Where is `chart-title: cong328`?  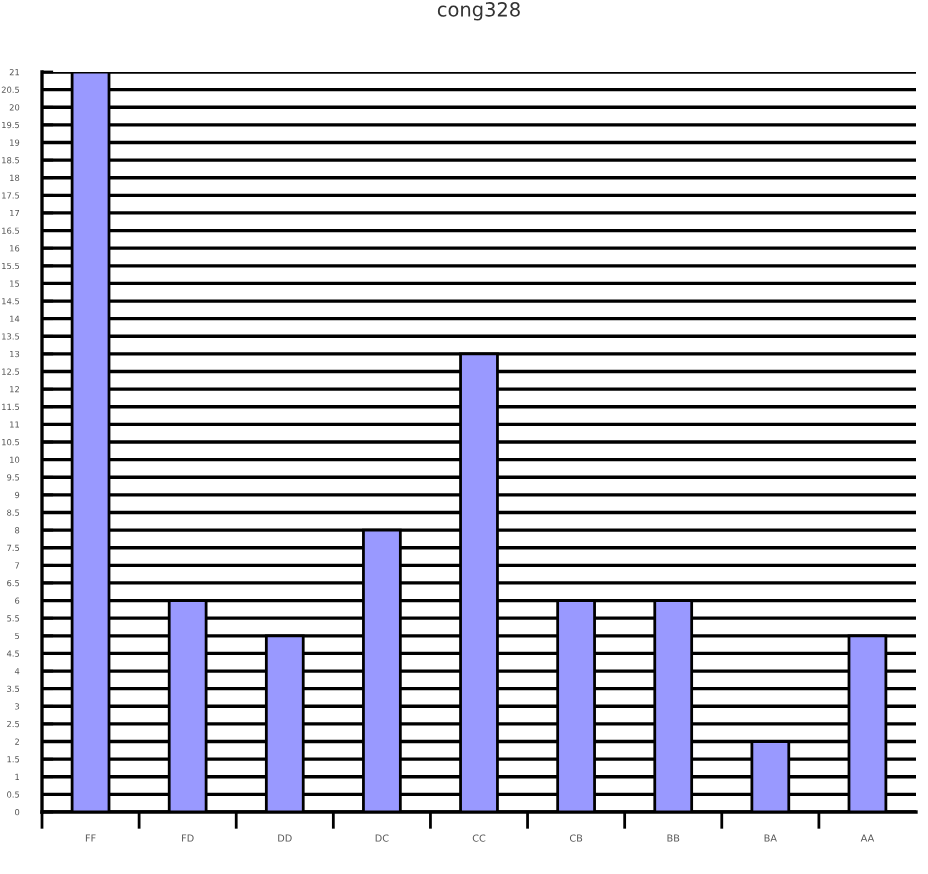 chart-title: cong328 is located at coordinates (478, 11).